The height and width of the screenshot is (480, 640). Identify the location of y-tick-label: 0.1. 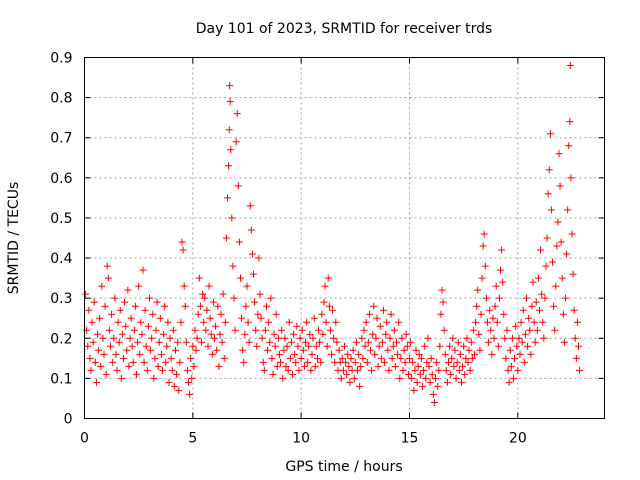
(61, 379).